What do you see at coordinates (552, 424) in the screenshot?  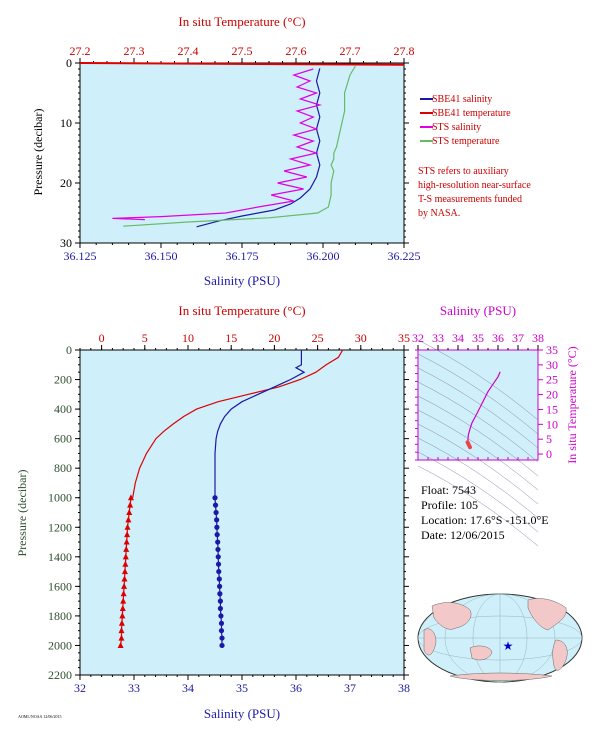 I see `ts-right-tick-label-2: 10` at bounding box center [552, 424].